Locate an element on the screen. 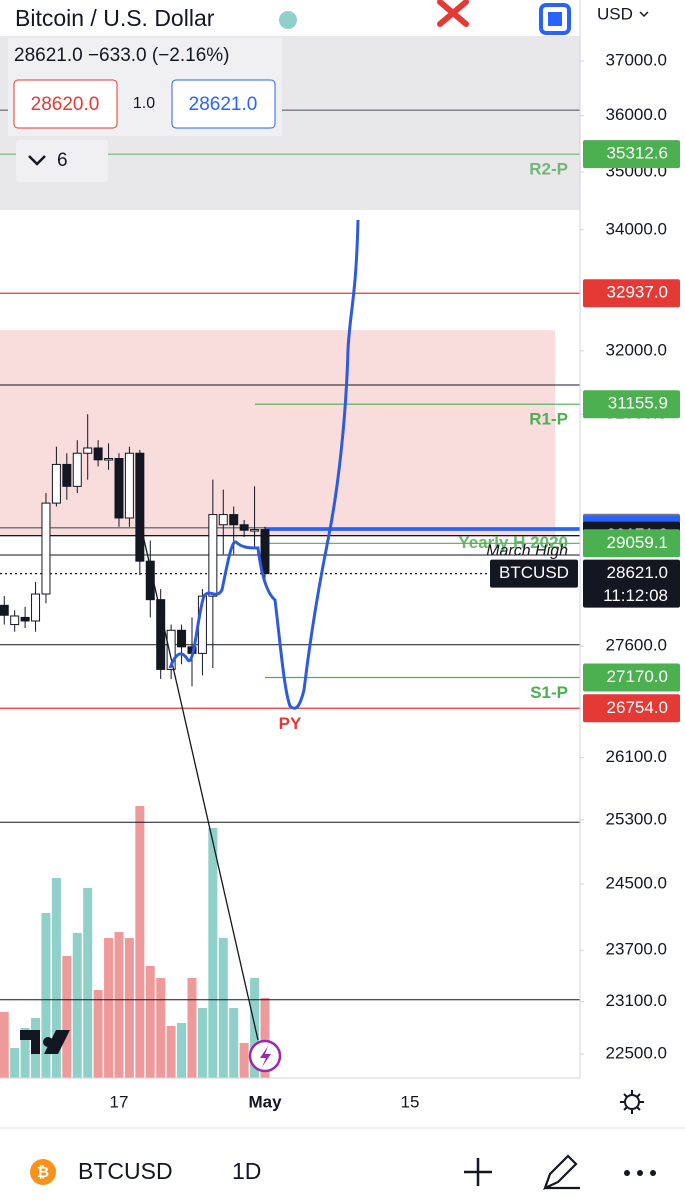 The height and width of the screenshot is (1200, 685). y-tick-label: 36000.0 is located at coordinates (636, 114).